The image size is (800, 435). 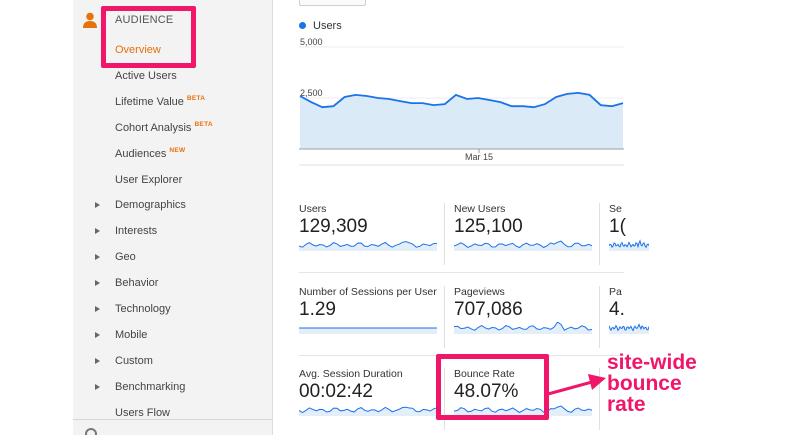 I want to click on sidebar-item-geo: Geo, so click(x=115, y=257).